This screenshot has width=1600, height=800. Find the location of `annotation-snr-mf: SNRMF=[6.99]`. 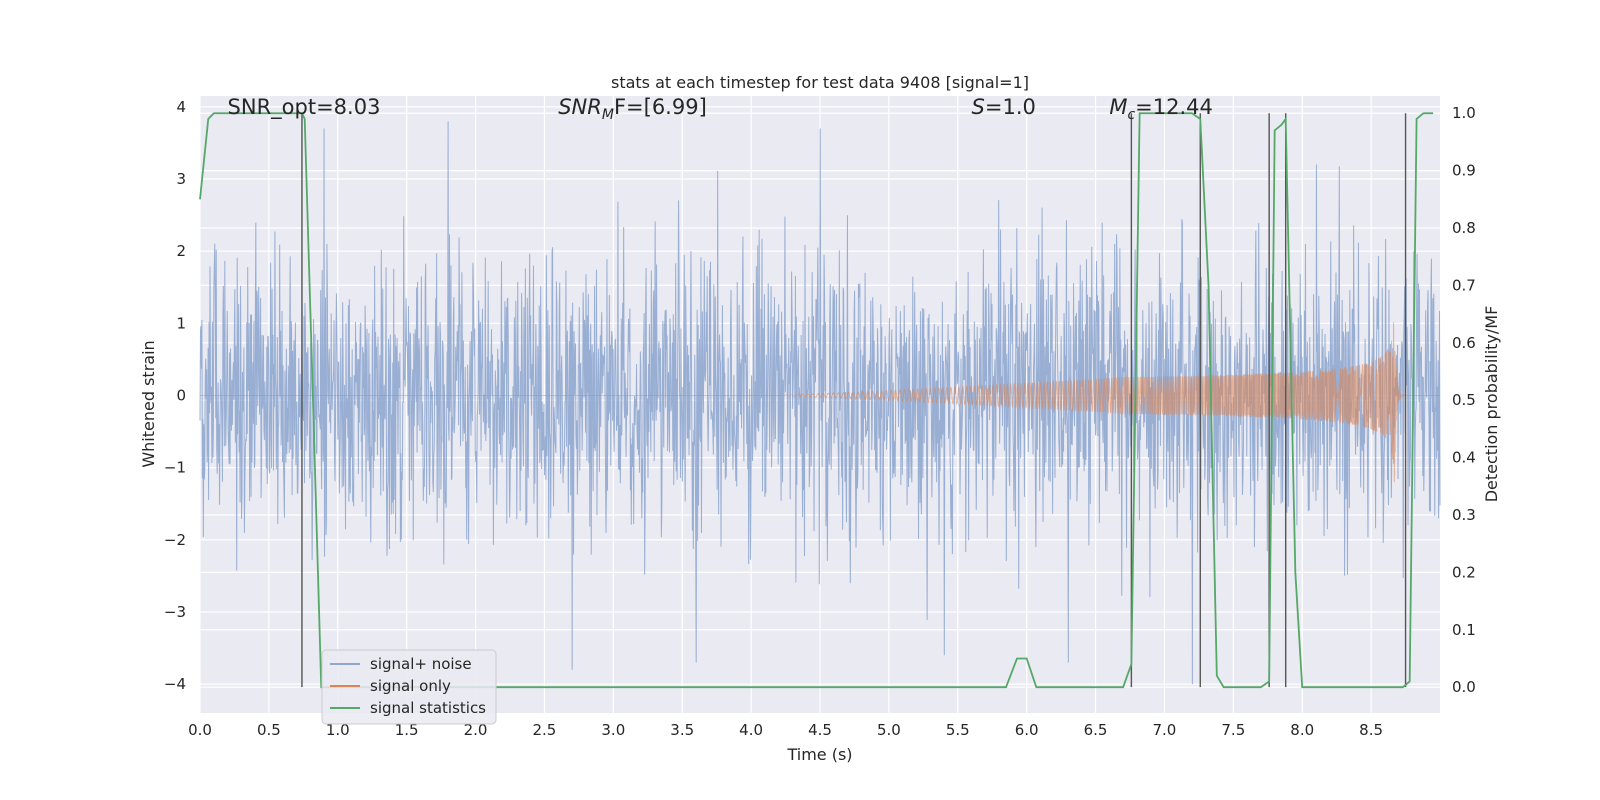

annotation-snr-mf: SNRMF=[6.99] is located at coordinates (632, 109).